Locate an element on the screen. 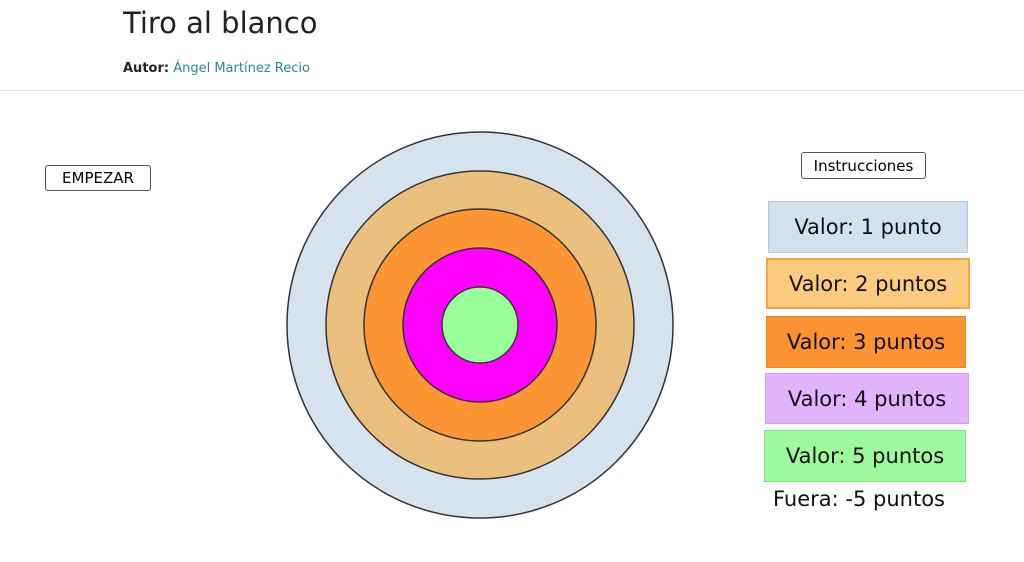  legend-item-2-points: Valor: 2 puntos is located at coordinates (868, 283).